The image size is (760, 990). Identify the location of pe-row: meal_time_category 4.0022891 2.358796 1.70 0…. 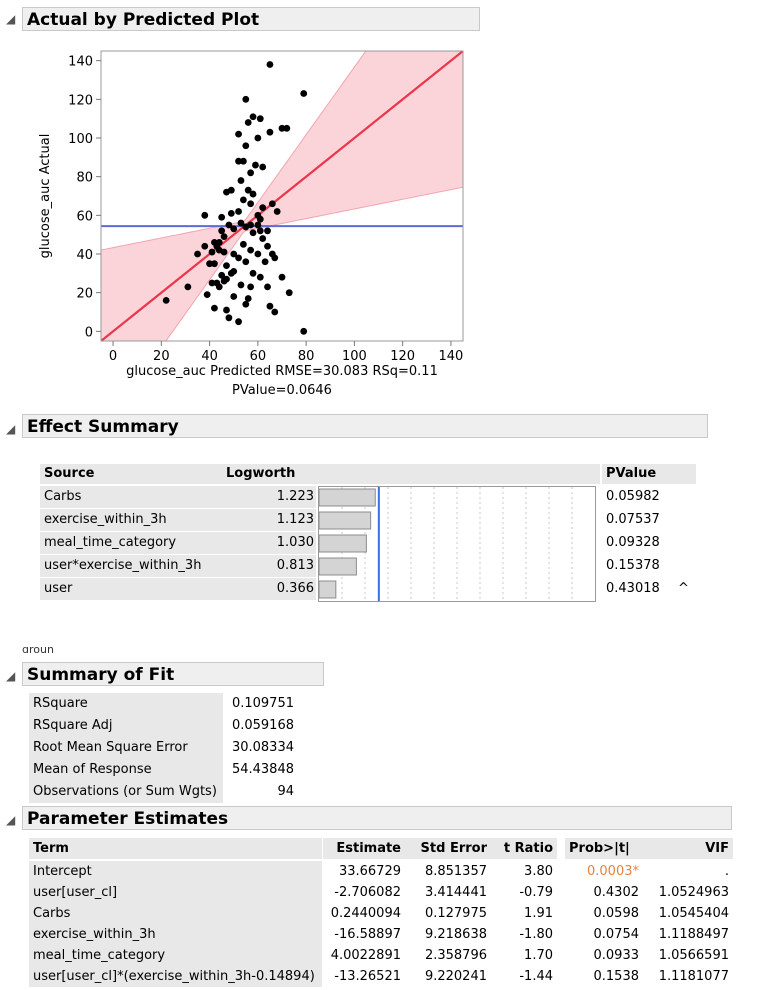
(381, 955).